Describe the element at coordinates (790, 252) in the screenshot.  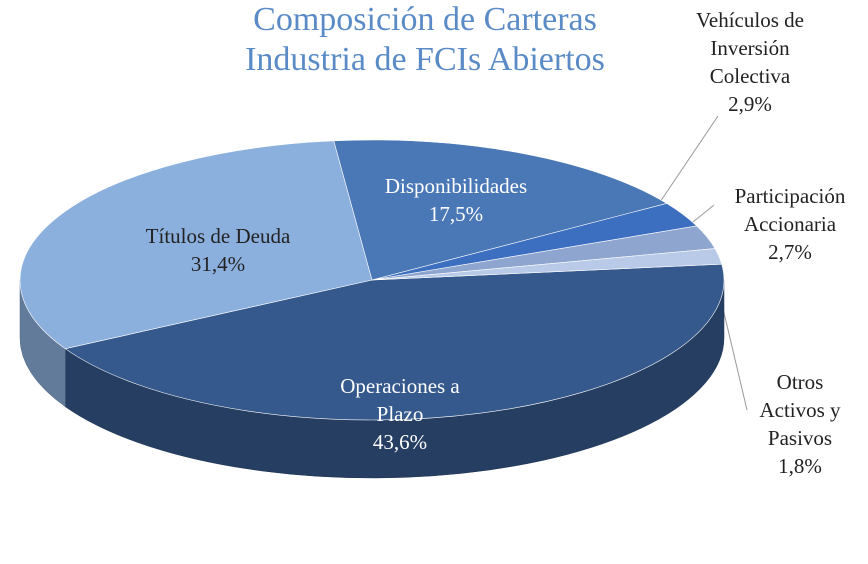
I see `value-label: 2,7%` at that location.